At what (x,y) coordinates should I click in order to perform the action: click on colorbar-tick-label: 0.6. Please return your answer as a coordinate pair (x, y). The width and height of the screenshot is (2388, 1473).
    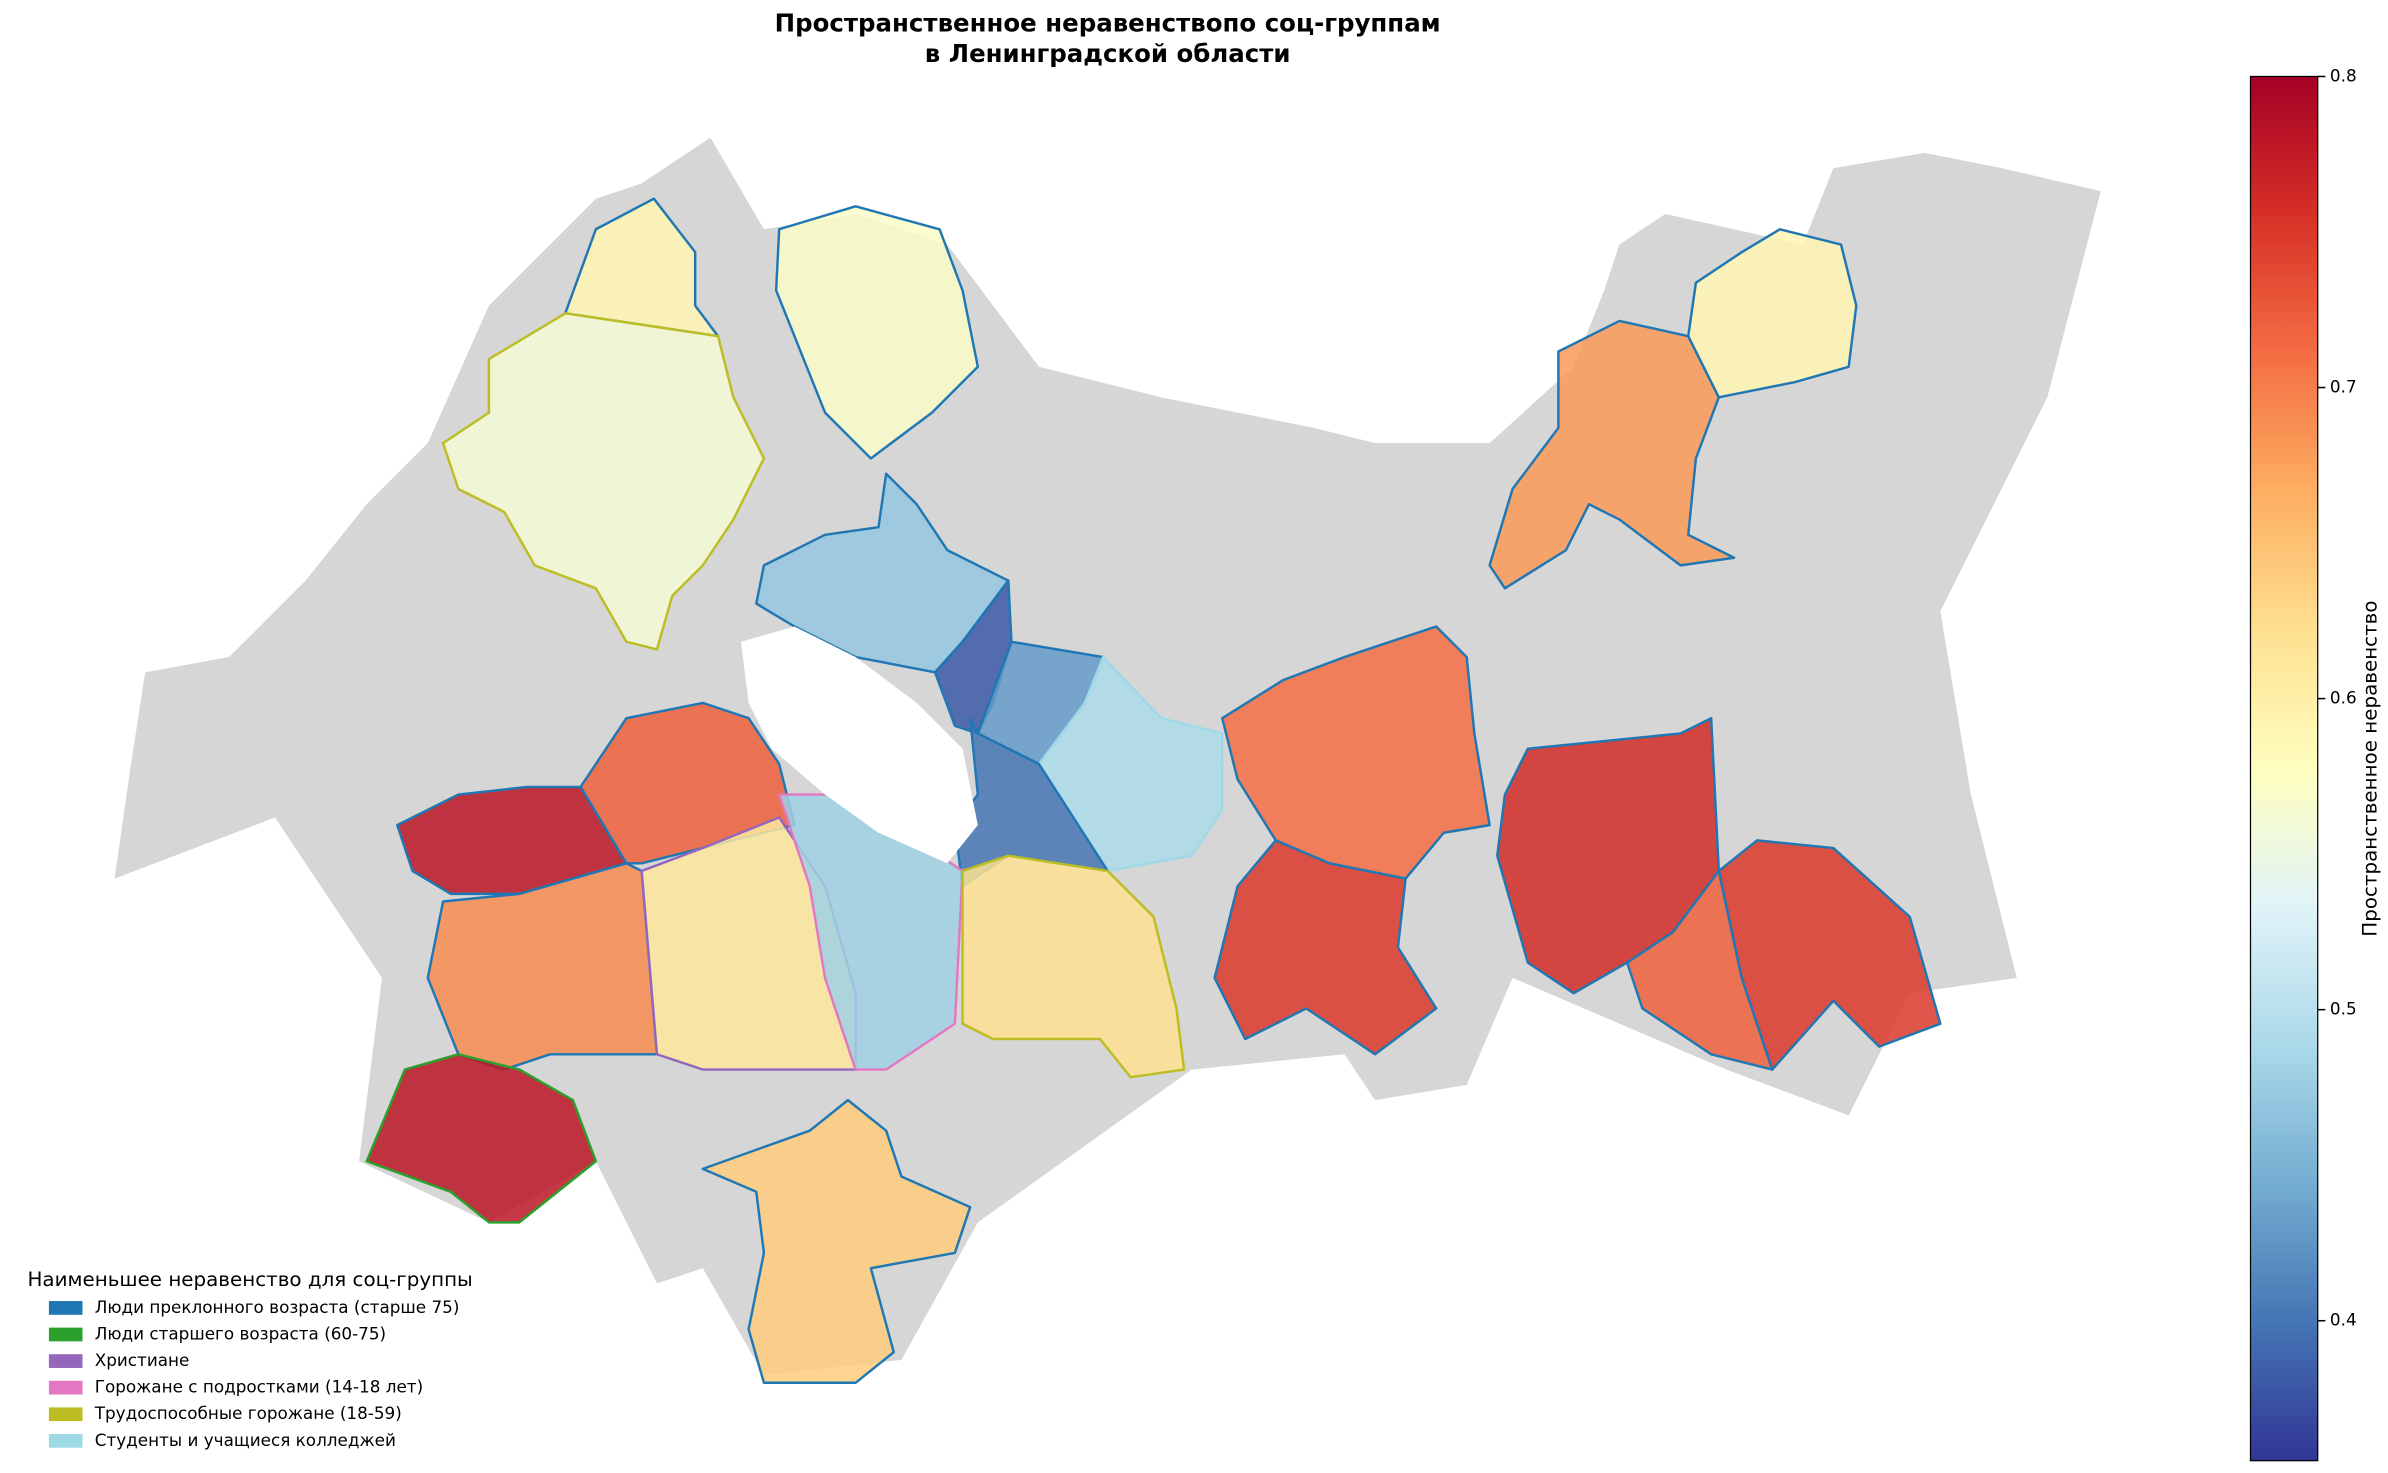
    Looking at the image, I should click on (2343, 698).